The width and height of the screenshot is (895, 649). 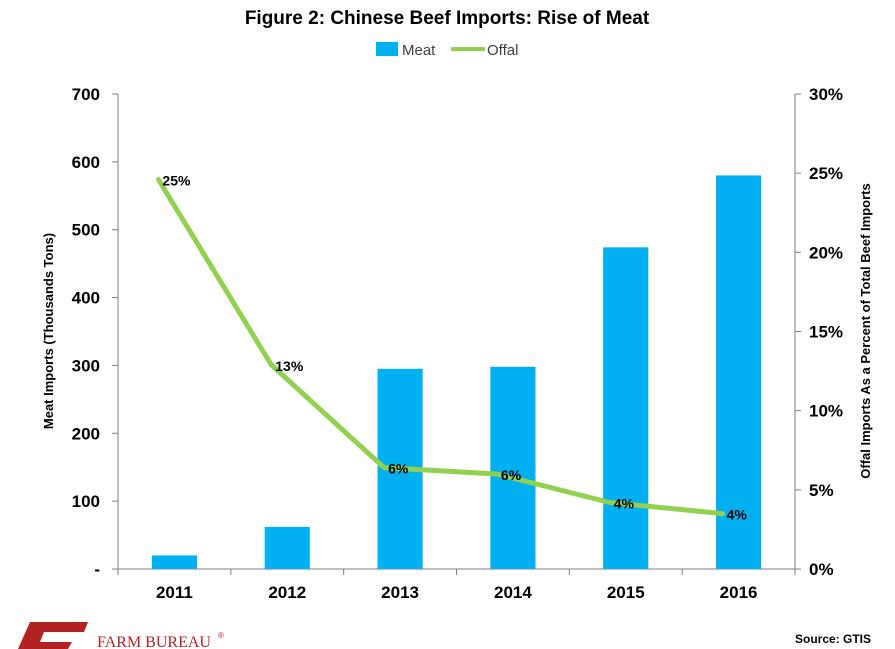 What do you see at coordinates (287, 592) in the screenshot?
I see `x-tick-label: 2012` at bounding box center [287, 592].